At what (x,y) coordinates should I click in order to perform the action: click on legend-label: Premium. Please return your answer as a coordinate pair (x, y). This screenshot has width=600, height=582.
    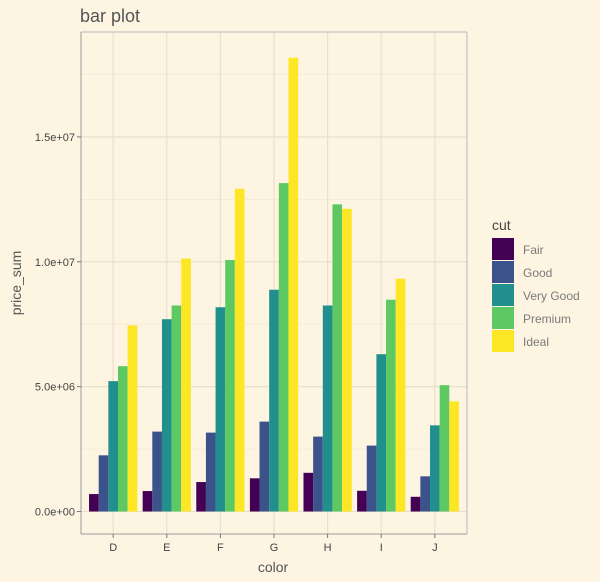
    Looking at the image, I should click on (547, 319).